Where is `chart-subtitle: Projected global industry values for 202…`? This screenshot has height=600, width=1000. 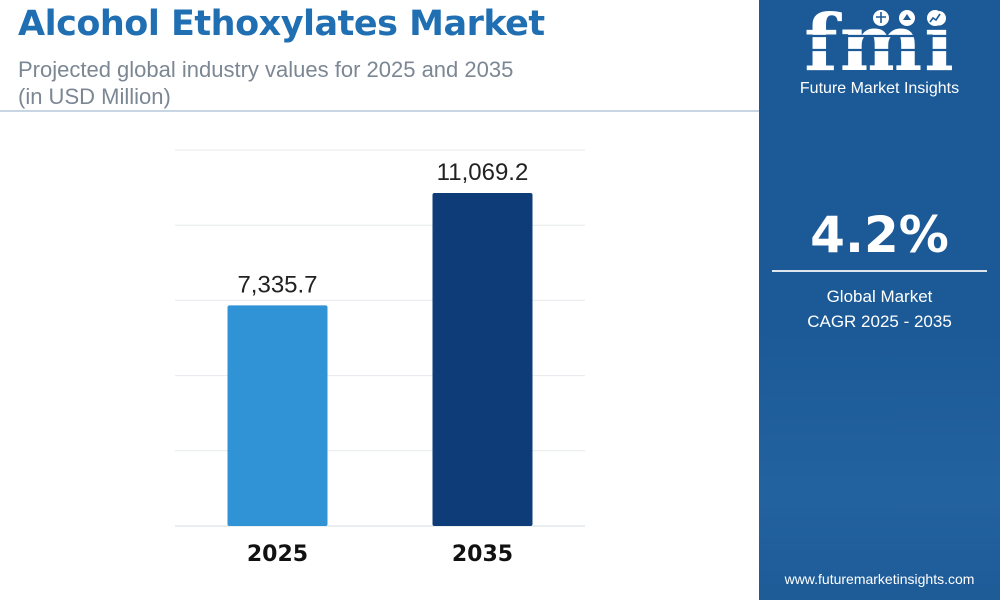 chart-subtitle: Projected global industry values for 202… is located at coordinates (338, 83).